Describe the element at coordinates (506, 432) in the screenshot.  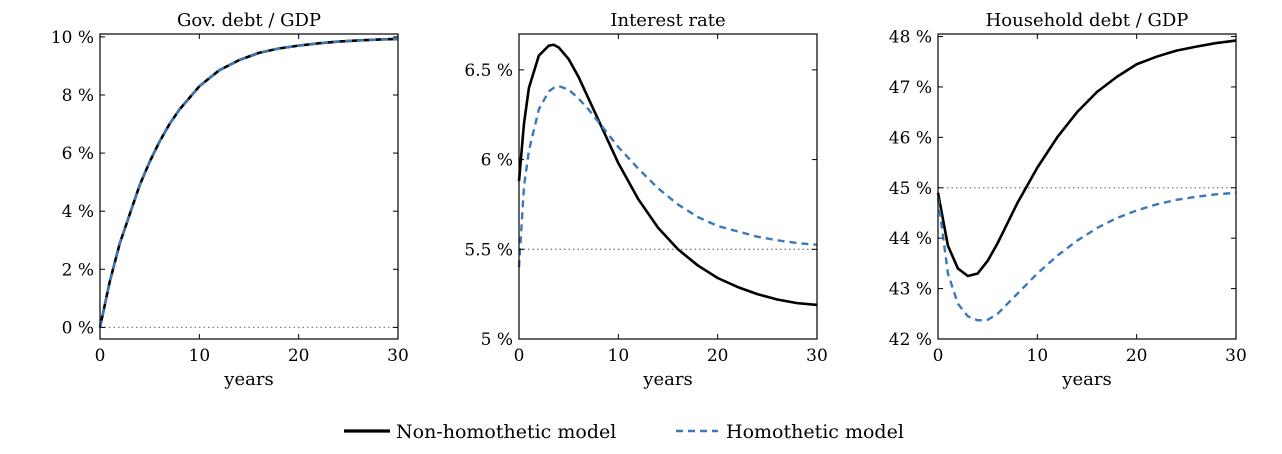
I see `legend-label-non-homothetic: Non-homothetic model` at that location.